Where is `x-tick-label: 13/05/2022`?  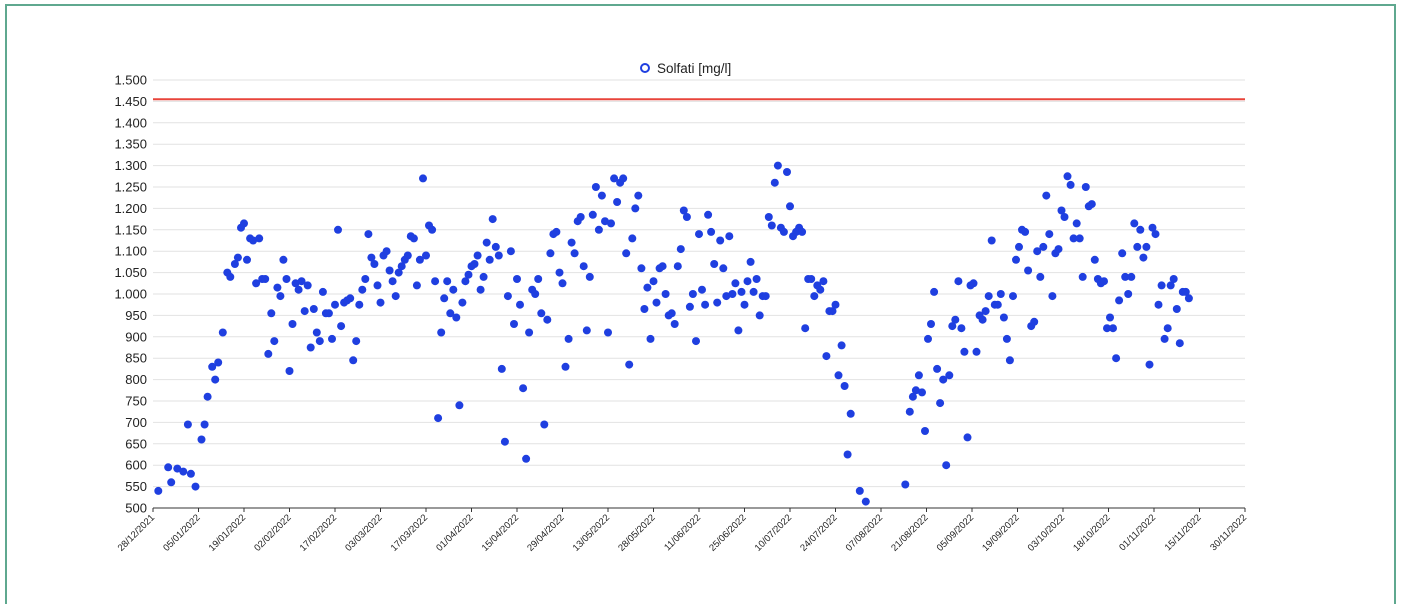 x-tick-label: 13/05/2022 is located at coordinates (591, 532).